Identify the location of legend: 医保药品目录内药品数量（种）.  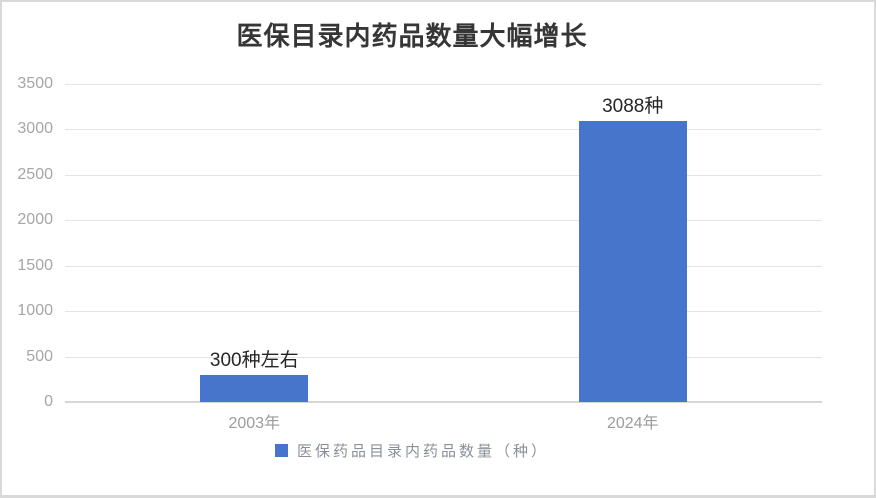
(412, 450).